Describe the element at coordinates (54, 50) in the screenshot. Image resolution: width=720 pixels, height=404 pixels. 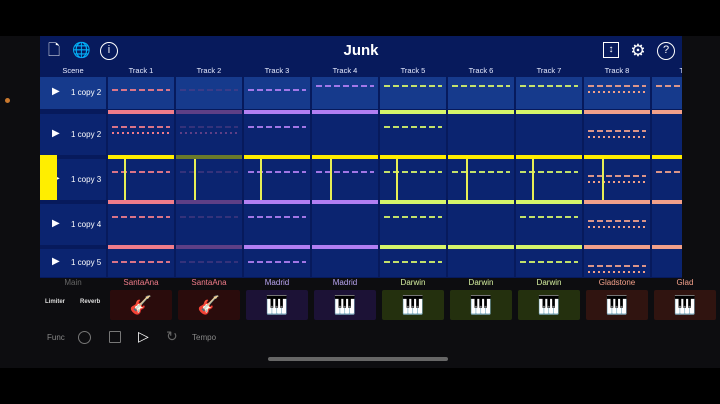
I see `document-icon: 🗋` at that location.